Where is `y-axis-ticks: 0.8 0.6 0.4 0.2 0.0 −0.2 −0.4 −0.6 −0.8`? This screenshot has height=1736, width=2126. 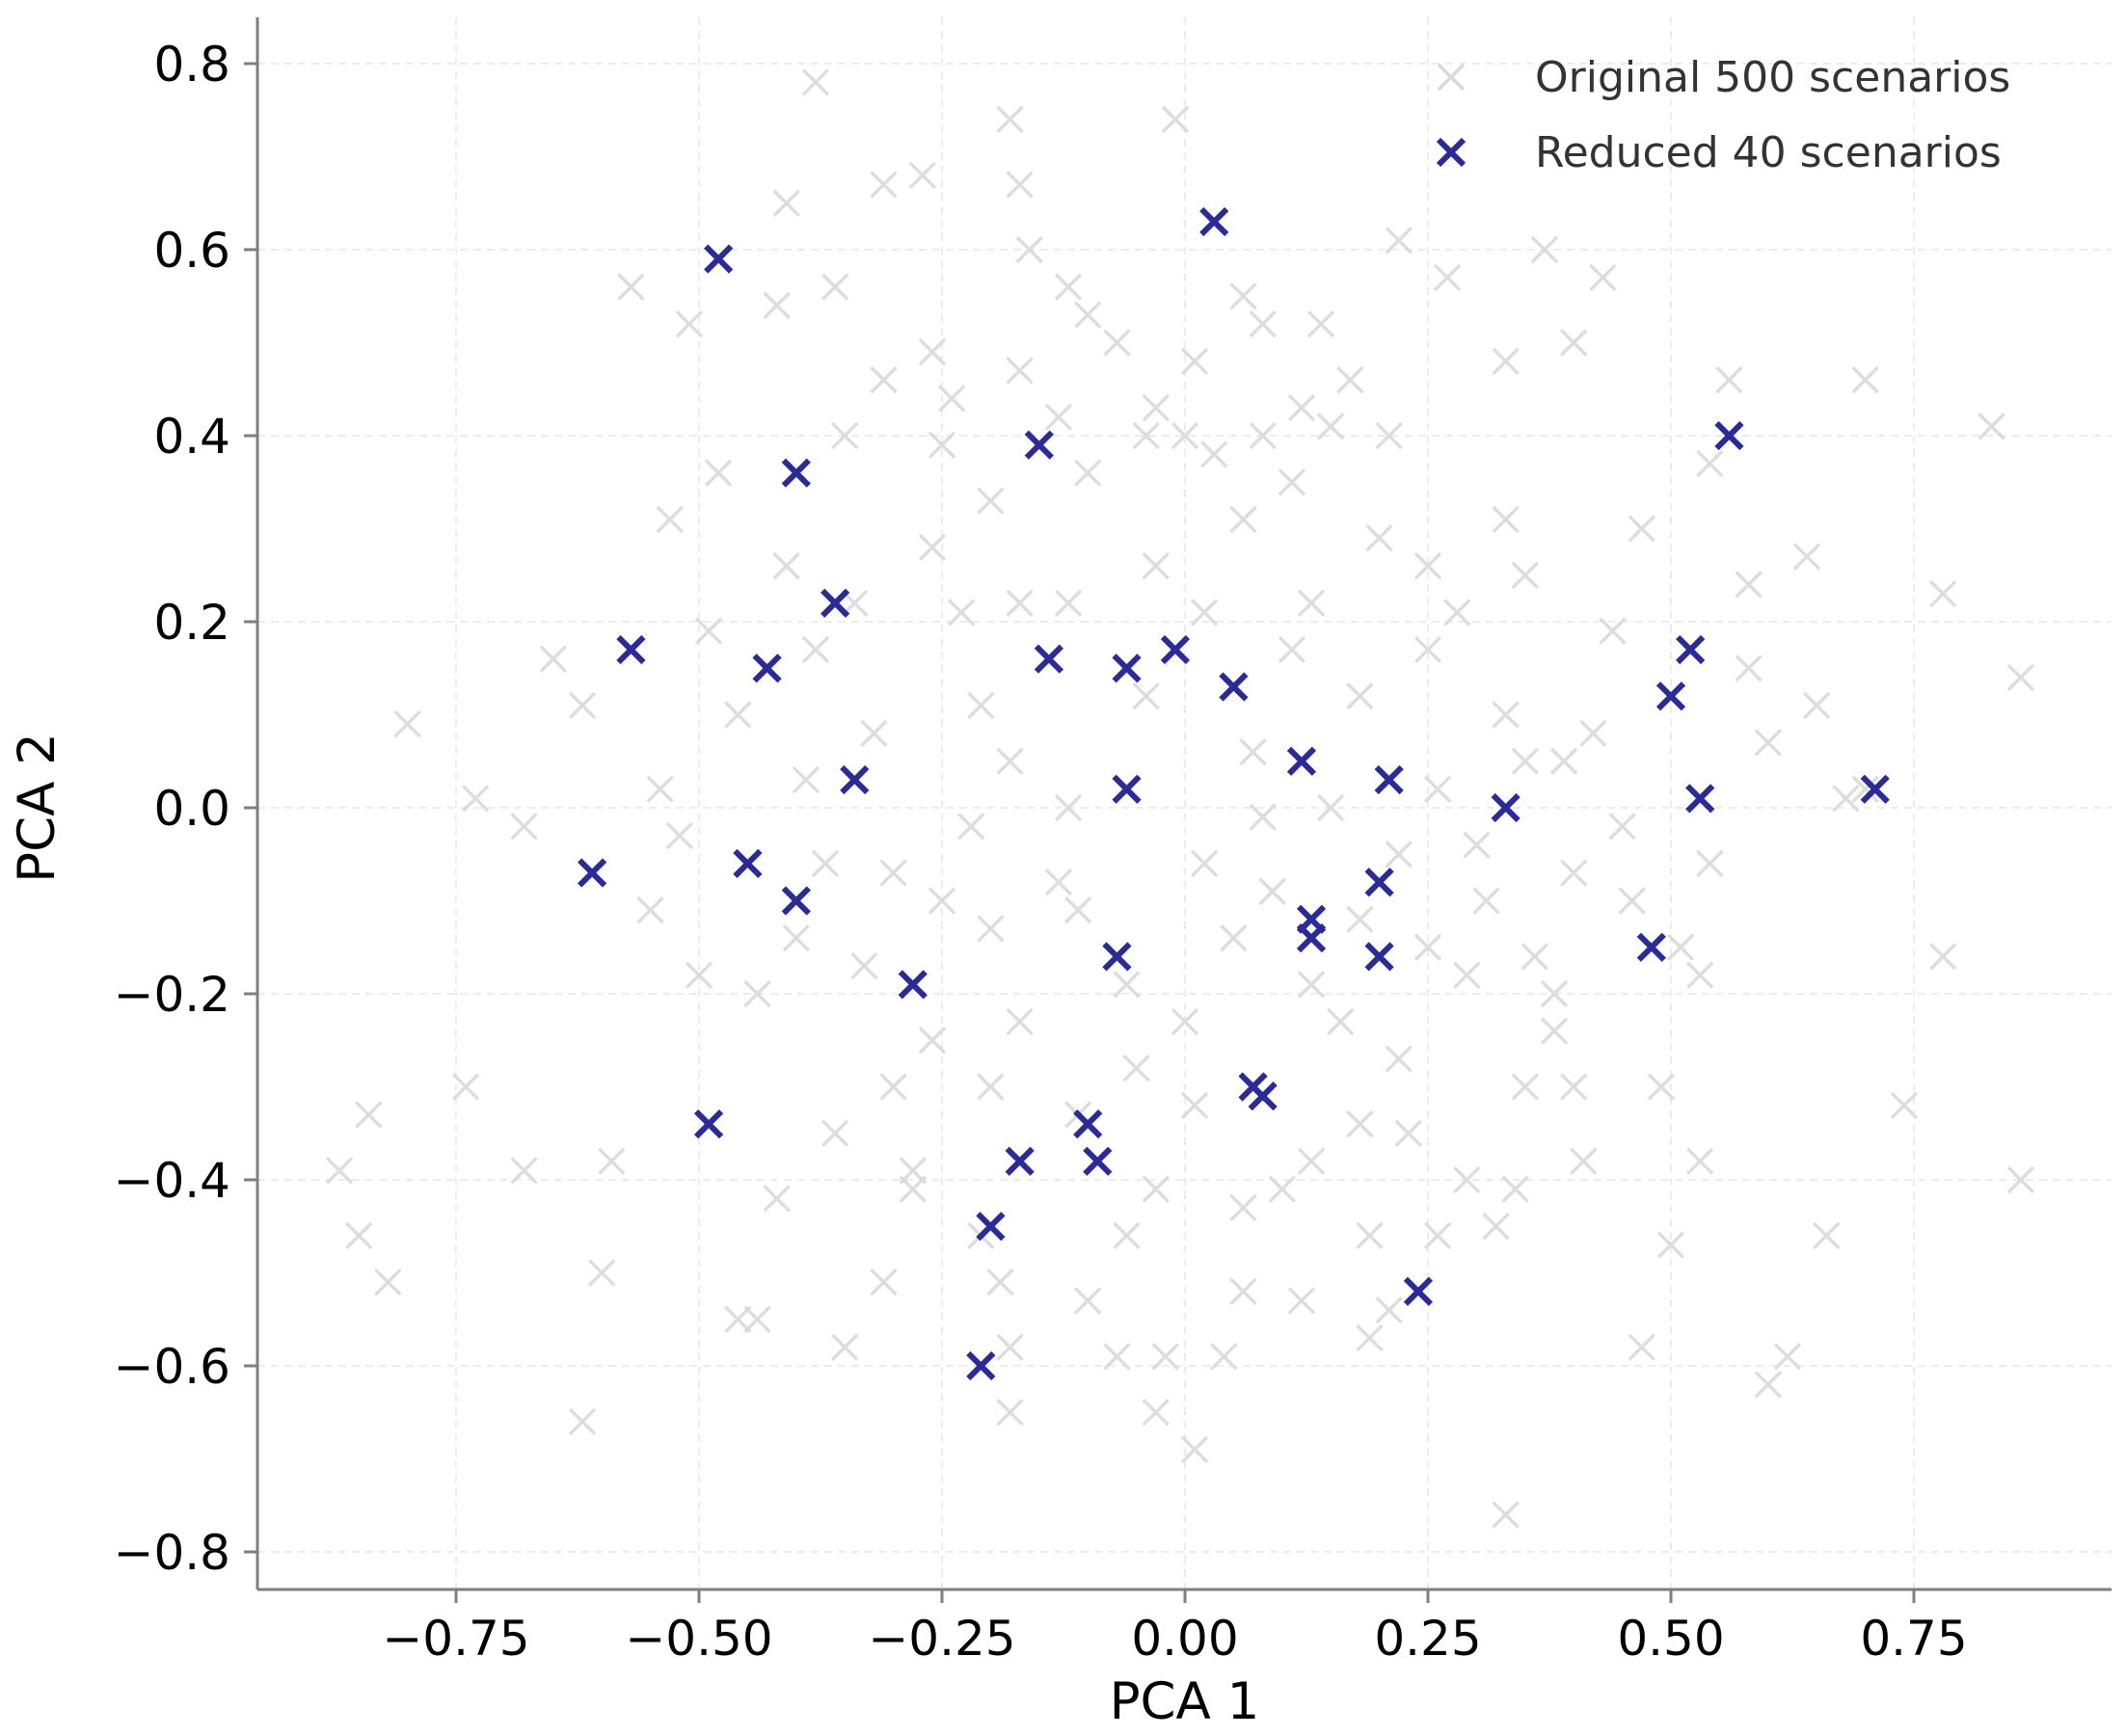
y-axis-ticks: 0.8 0.6 0.4 0.2 0.0 −0.2 −0.4 −0.6 −0.8 is located at coordinates (185, 809).